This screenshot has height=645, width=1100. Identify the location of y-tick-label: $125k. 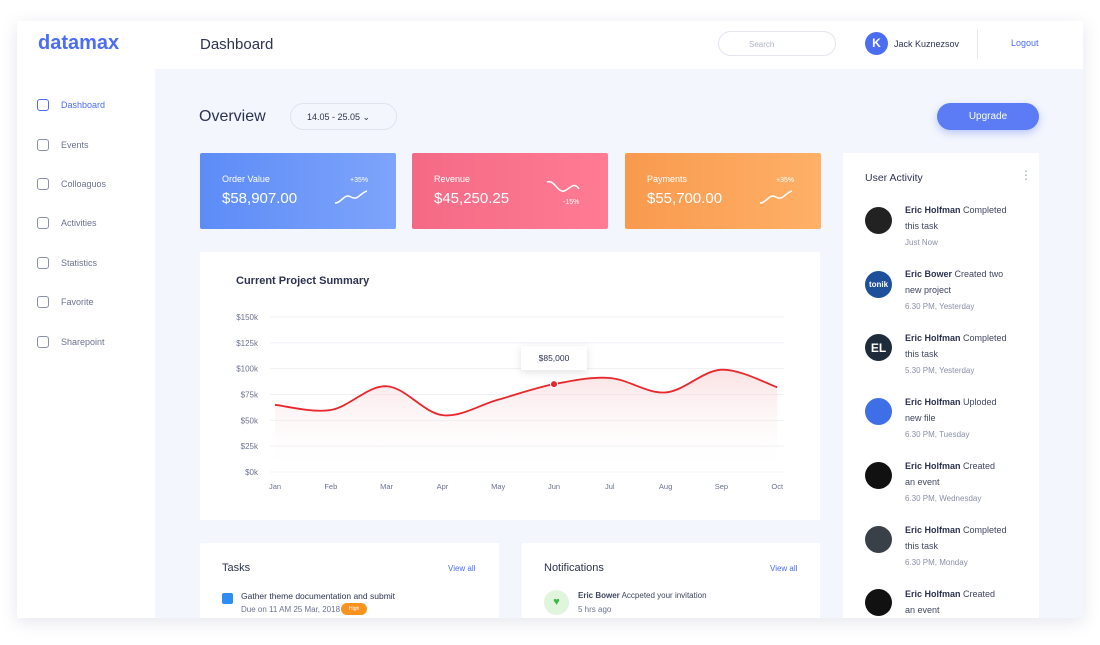
(247, 343).